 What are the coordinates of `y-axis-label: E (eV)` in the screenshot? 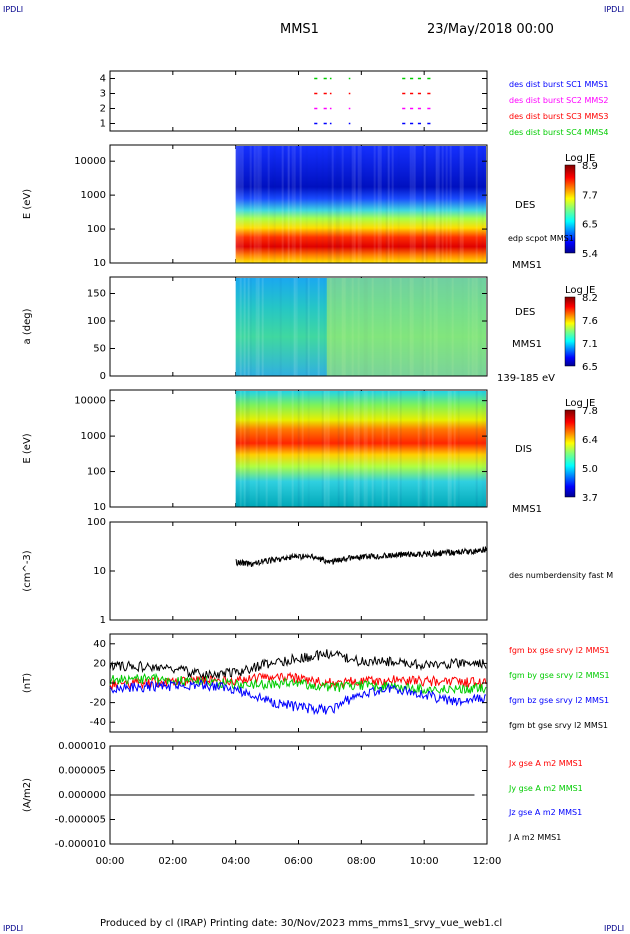 It's located at (27, 448).